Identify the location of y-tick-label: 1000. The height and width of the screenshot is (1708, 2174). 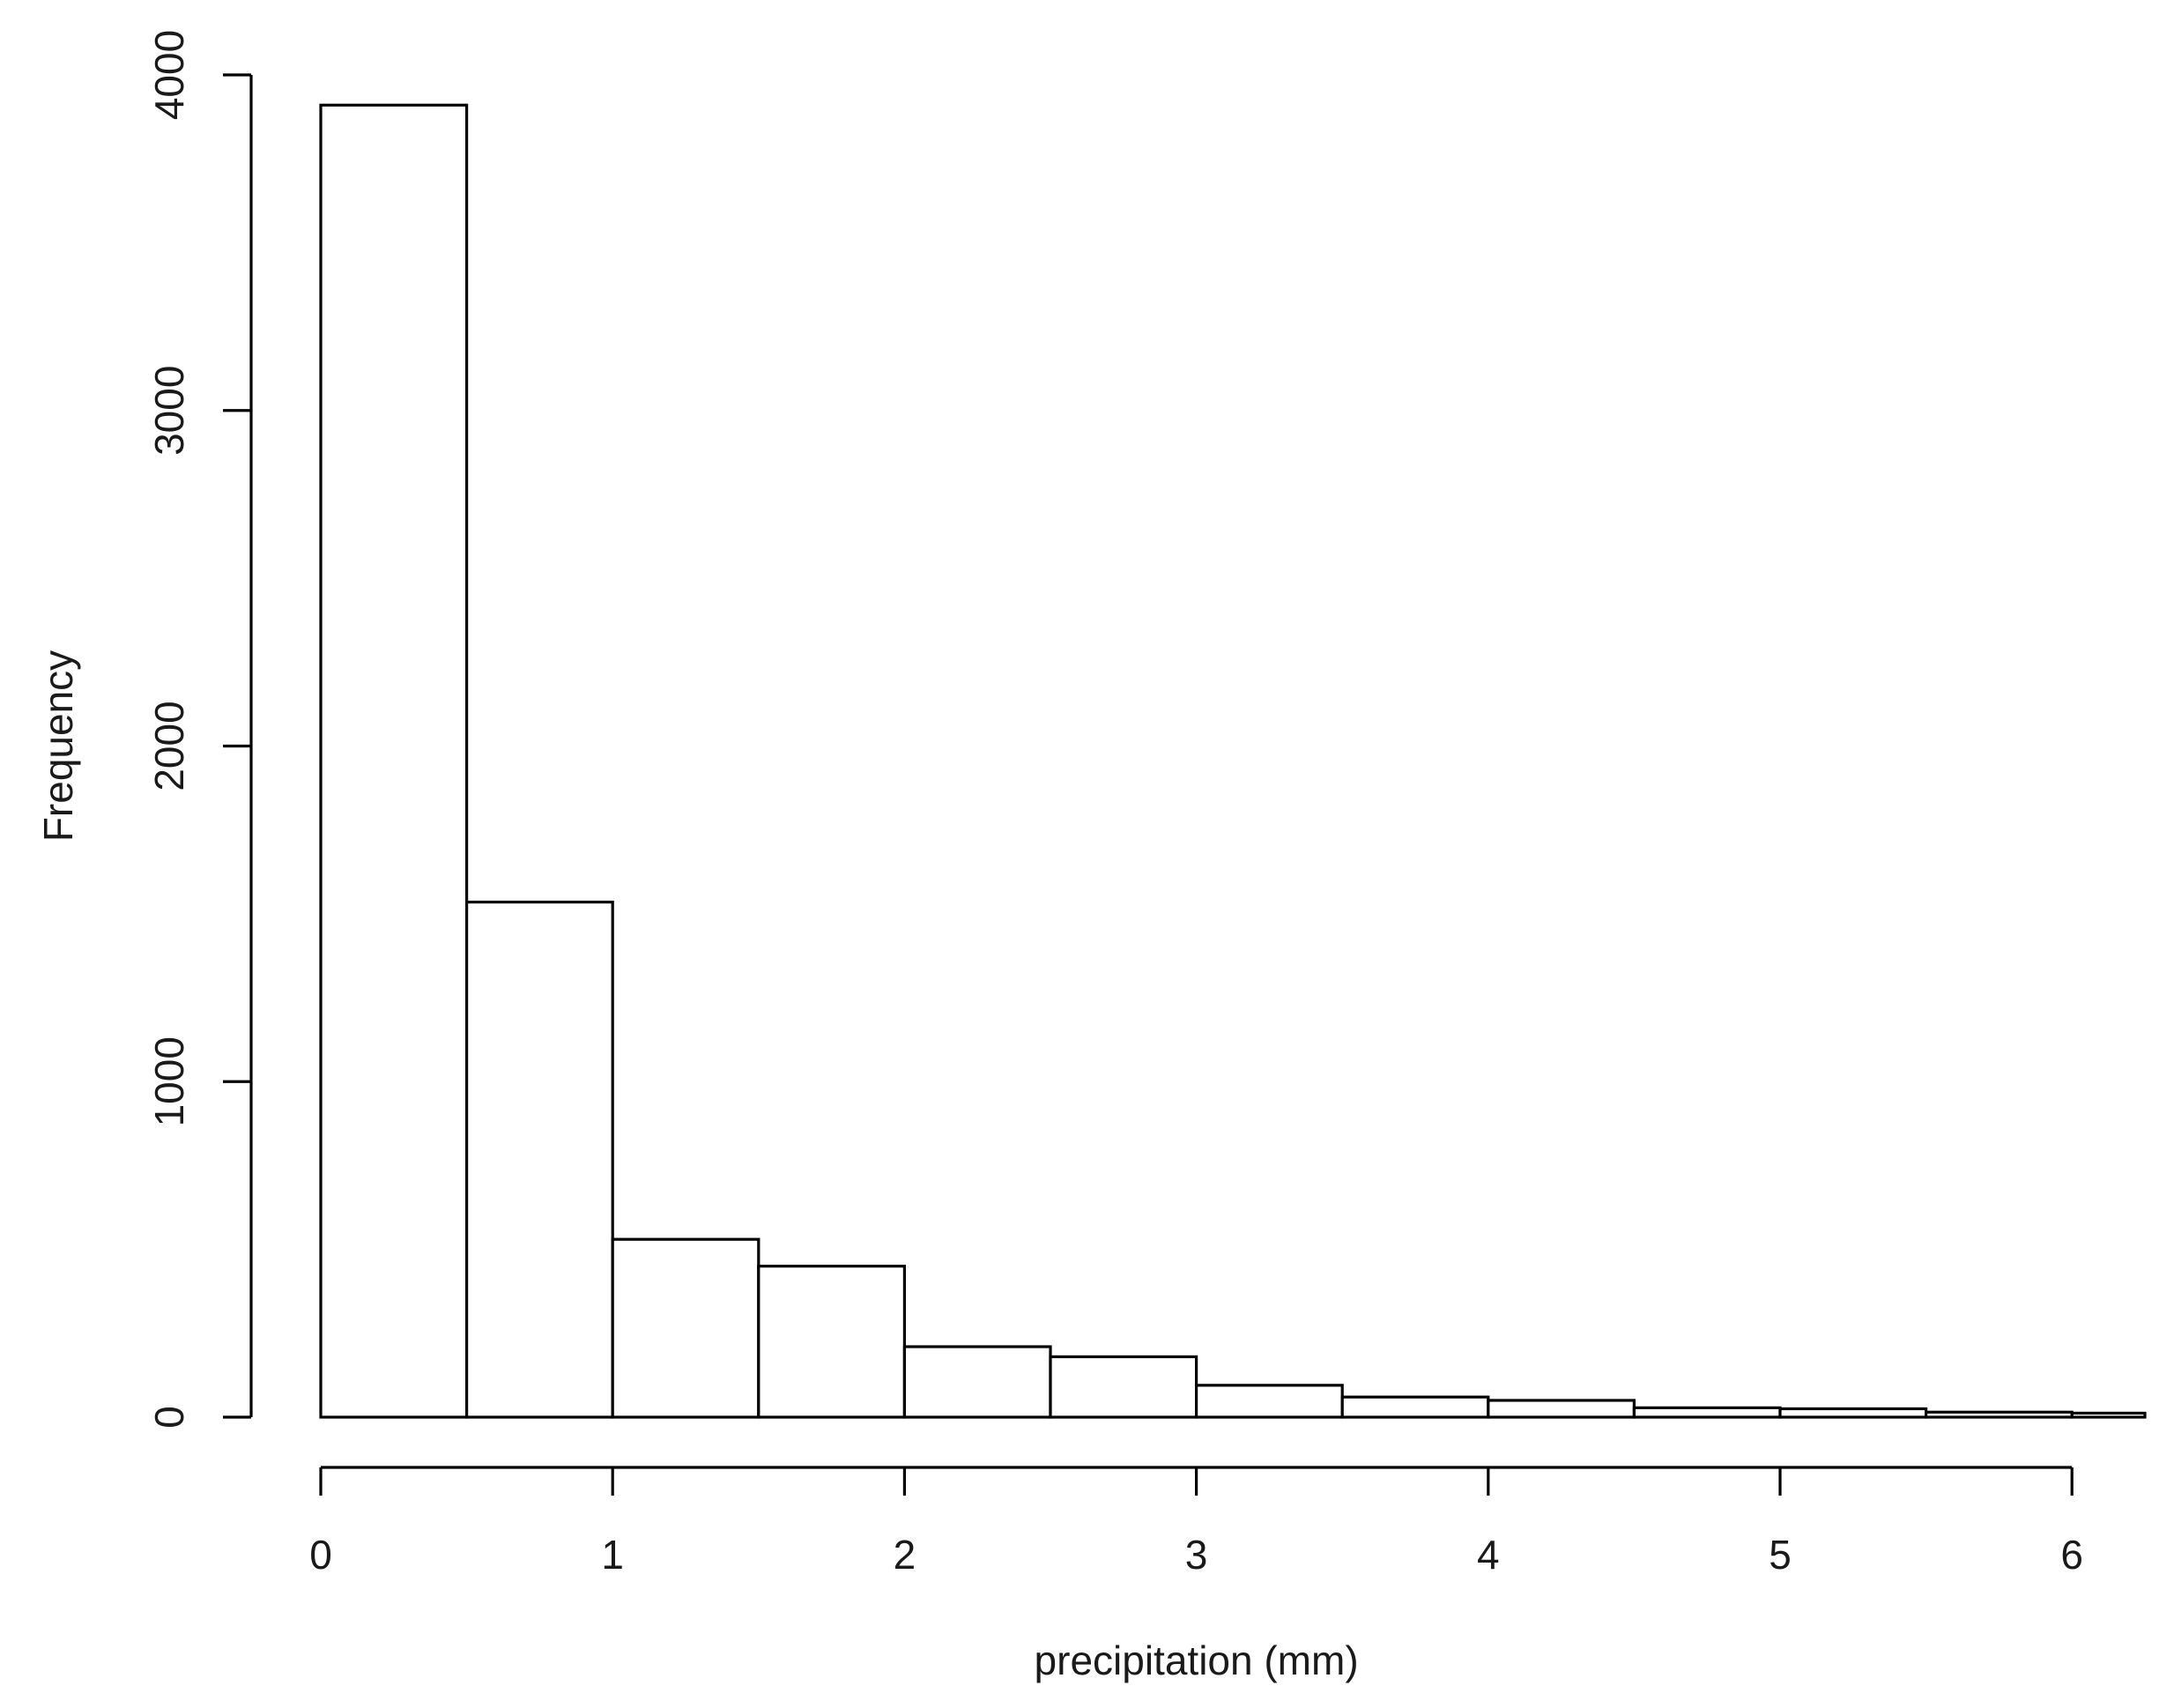
(169, 1081).